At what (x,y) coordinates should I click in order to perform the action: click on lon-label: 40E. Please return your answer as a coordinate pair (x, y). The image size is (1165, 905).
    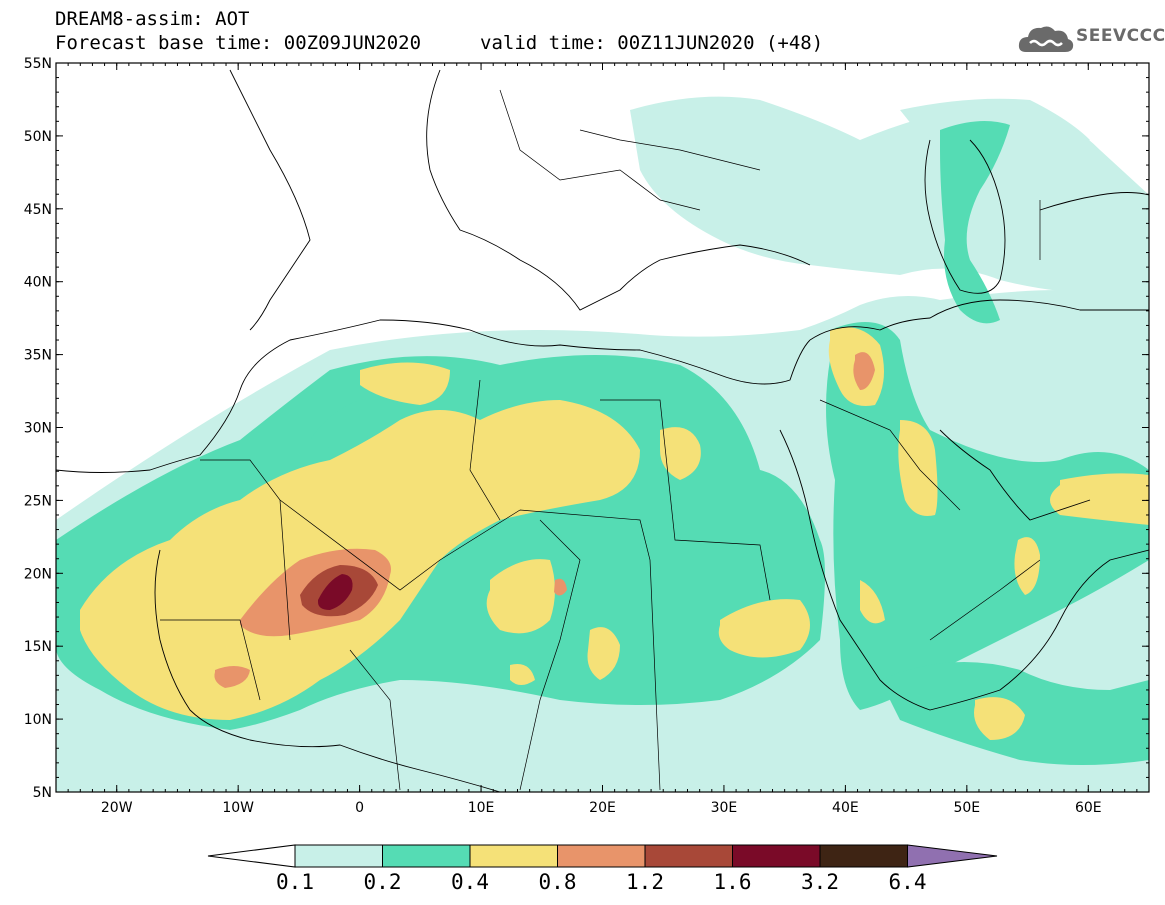
    Looking at the image, I should click on (845, 808).